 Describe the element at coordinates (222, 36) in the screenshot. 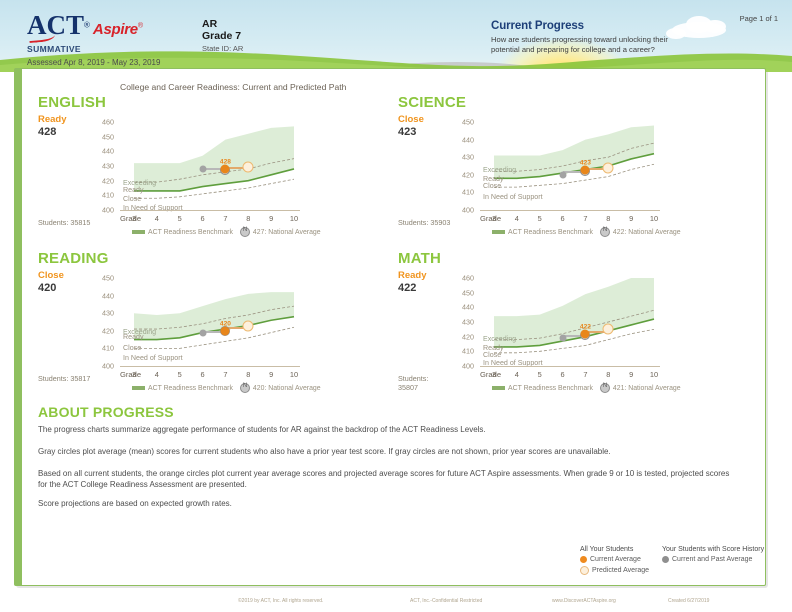

I see `org-info: AR Grade 7 State ID: AR` at that location.